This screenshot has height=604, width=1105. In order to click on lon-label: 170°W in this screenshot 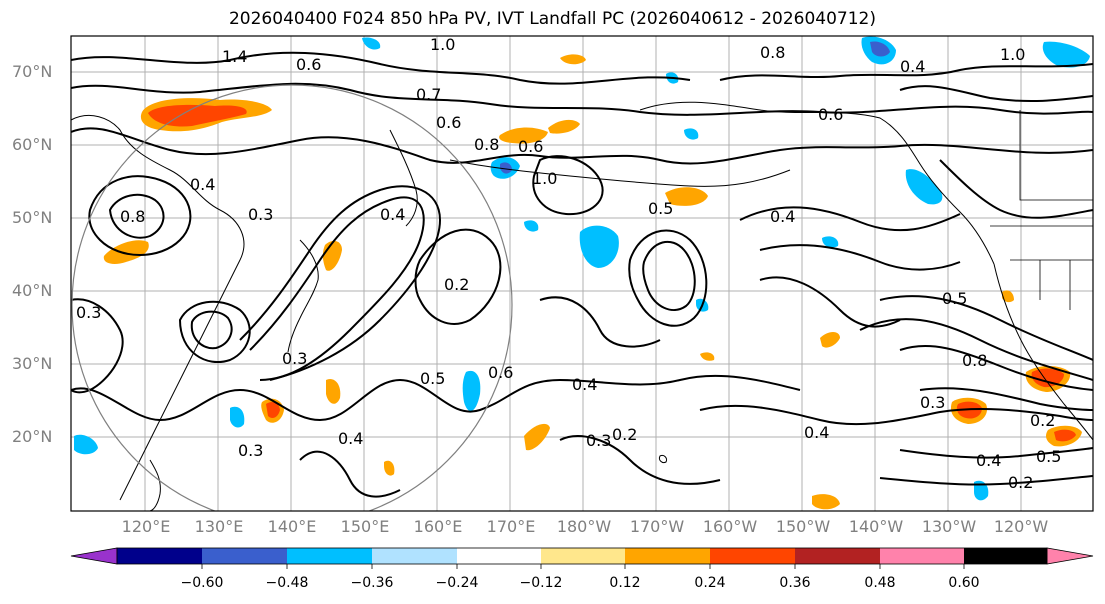, I will do `click(657, 526)`.